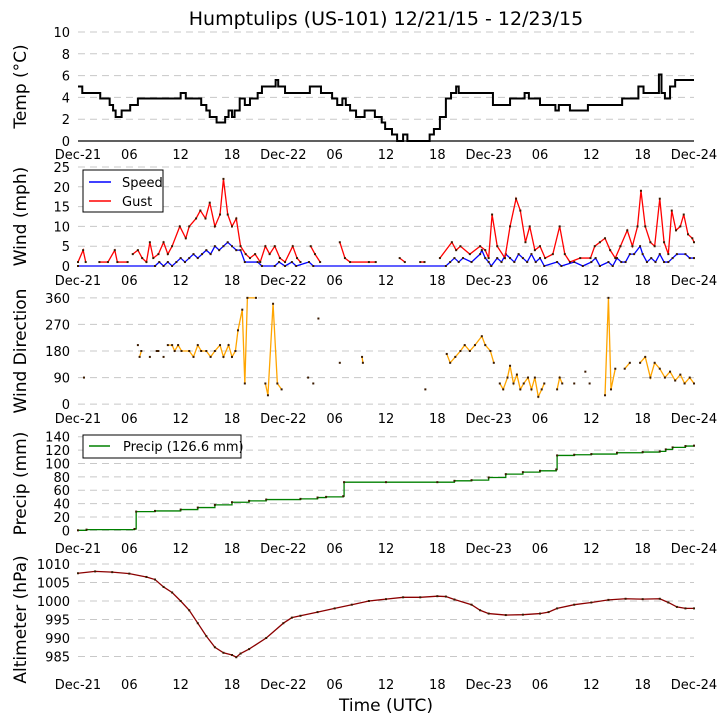 This screenshot has height=725, width=726. I want to click on y-tick-label: 20, so click(61, 518).